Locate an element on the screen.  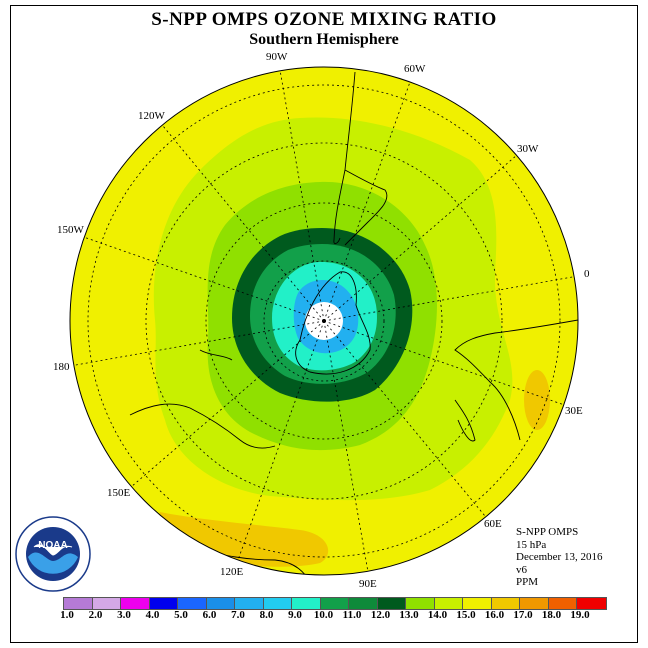
lon-label-90e: 90E is located at coordinates (368, 584).